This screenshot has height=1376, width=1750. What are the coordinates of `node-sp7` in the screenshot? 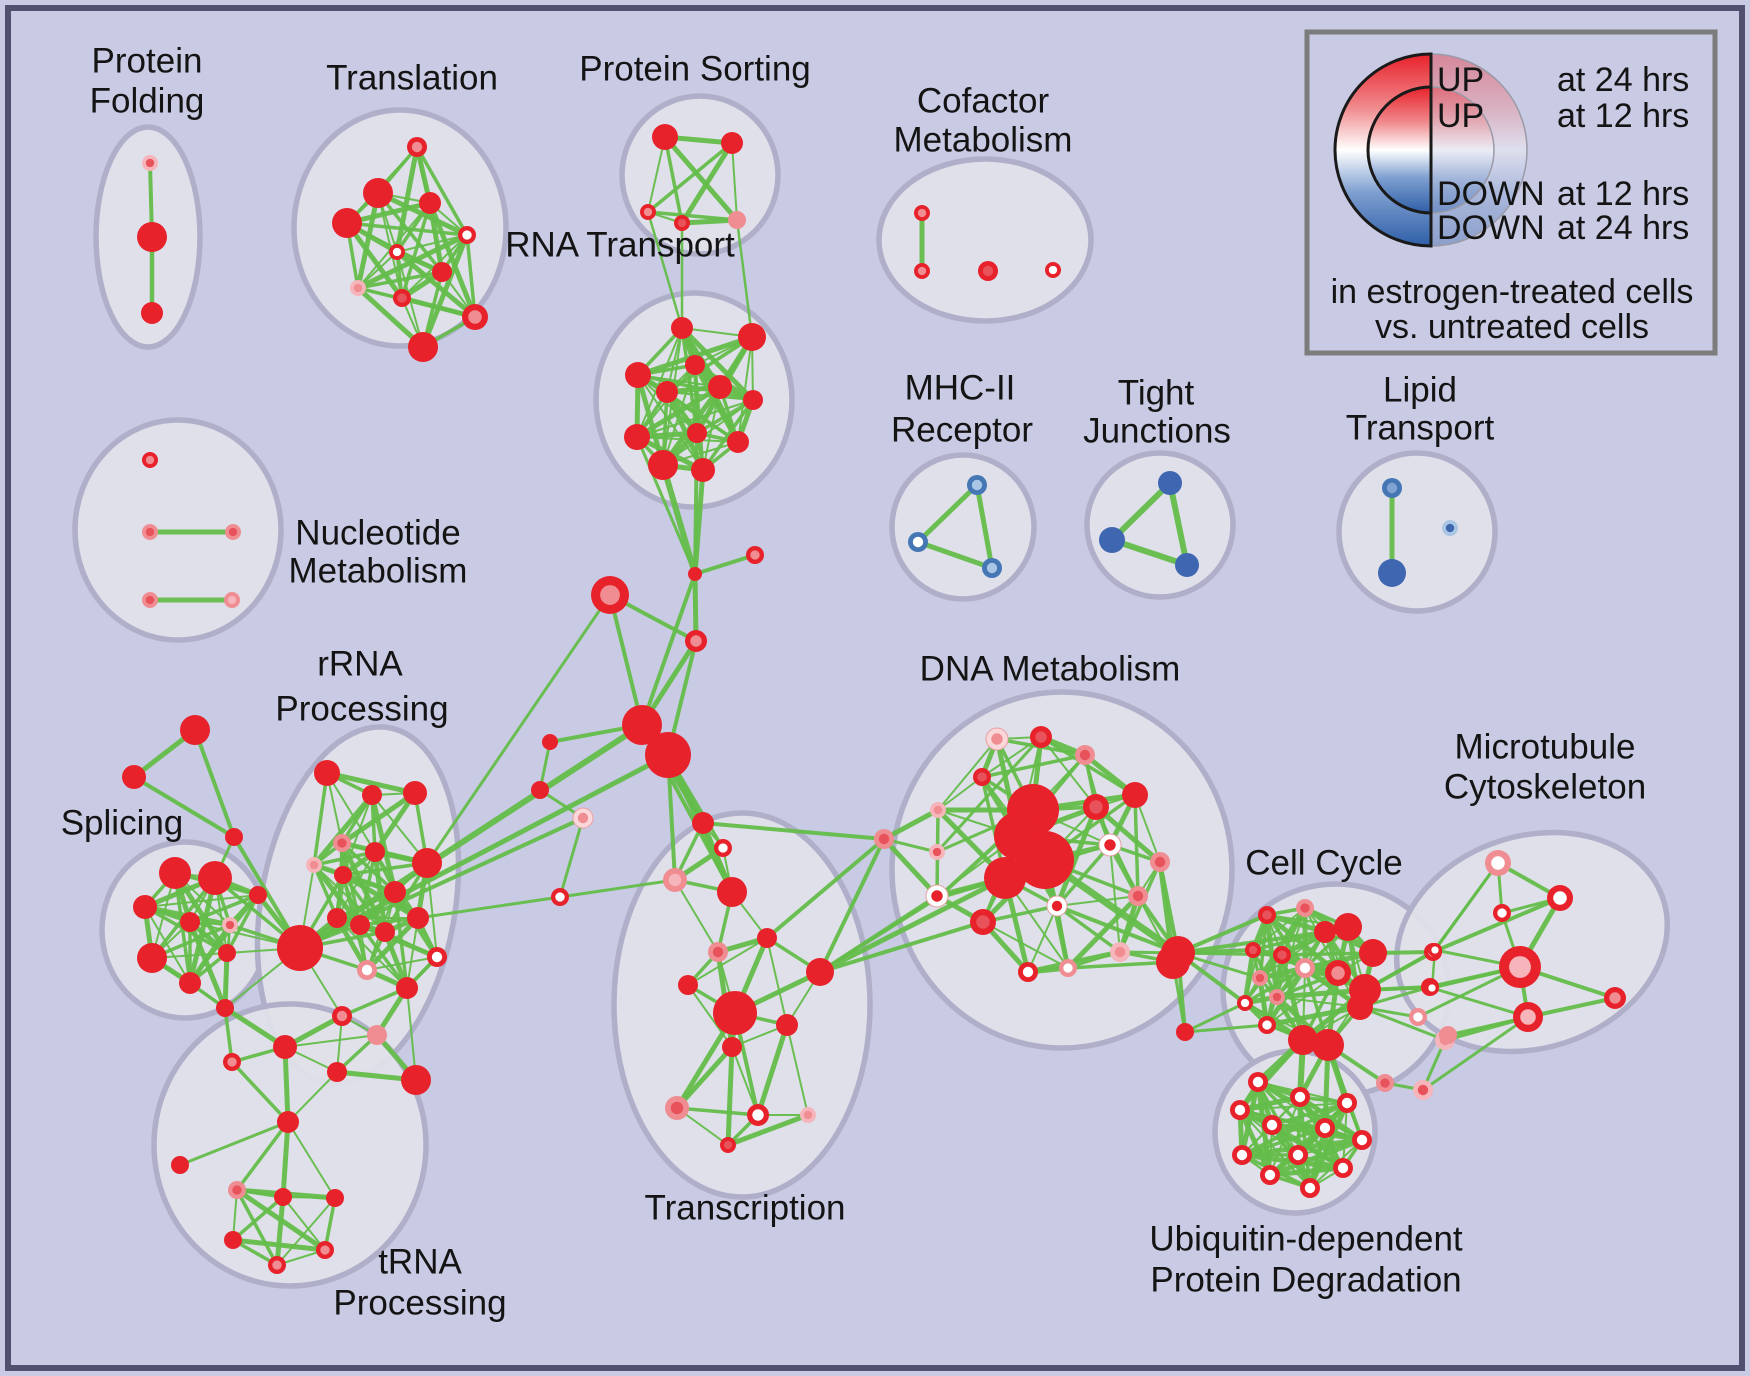 It's located at (227, 953).